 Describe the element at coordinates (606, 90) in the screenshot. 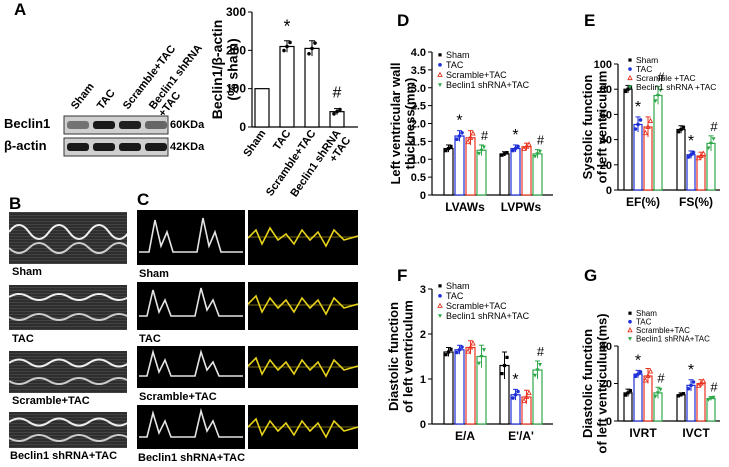

I see `y-tick-label: 80` at that location.